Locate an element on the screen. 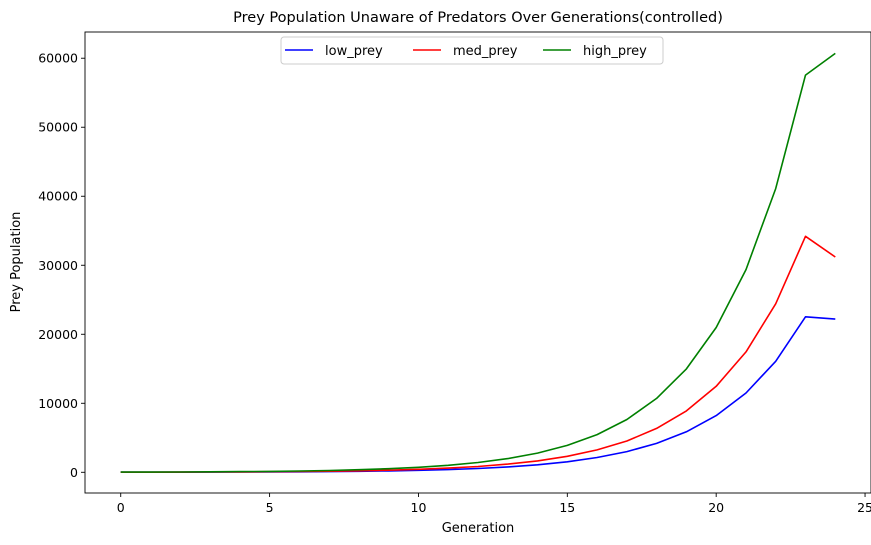  legend-label-low_prey: low_prey is located at coordinates (354, 51).